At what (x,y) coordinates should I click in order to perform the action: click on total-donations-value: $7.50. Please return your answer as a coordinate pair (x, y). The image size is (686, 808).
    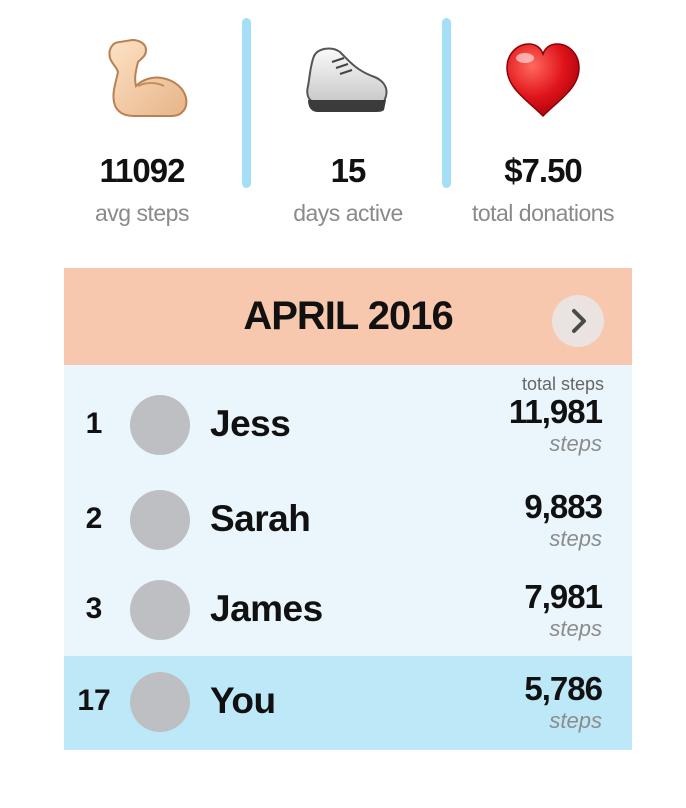
    Looking at the image, I should click on (543, 171).